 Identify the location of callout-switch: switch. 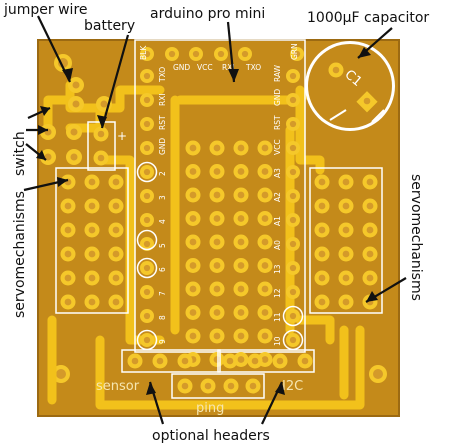
(20, 153).